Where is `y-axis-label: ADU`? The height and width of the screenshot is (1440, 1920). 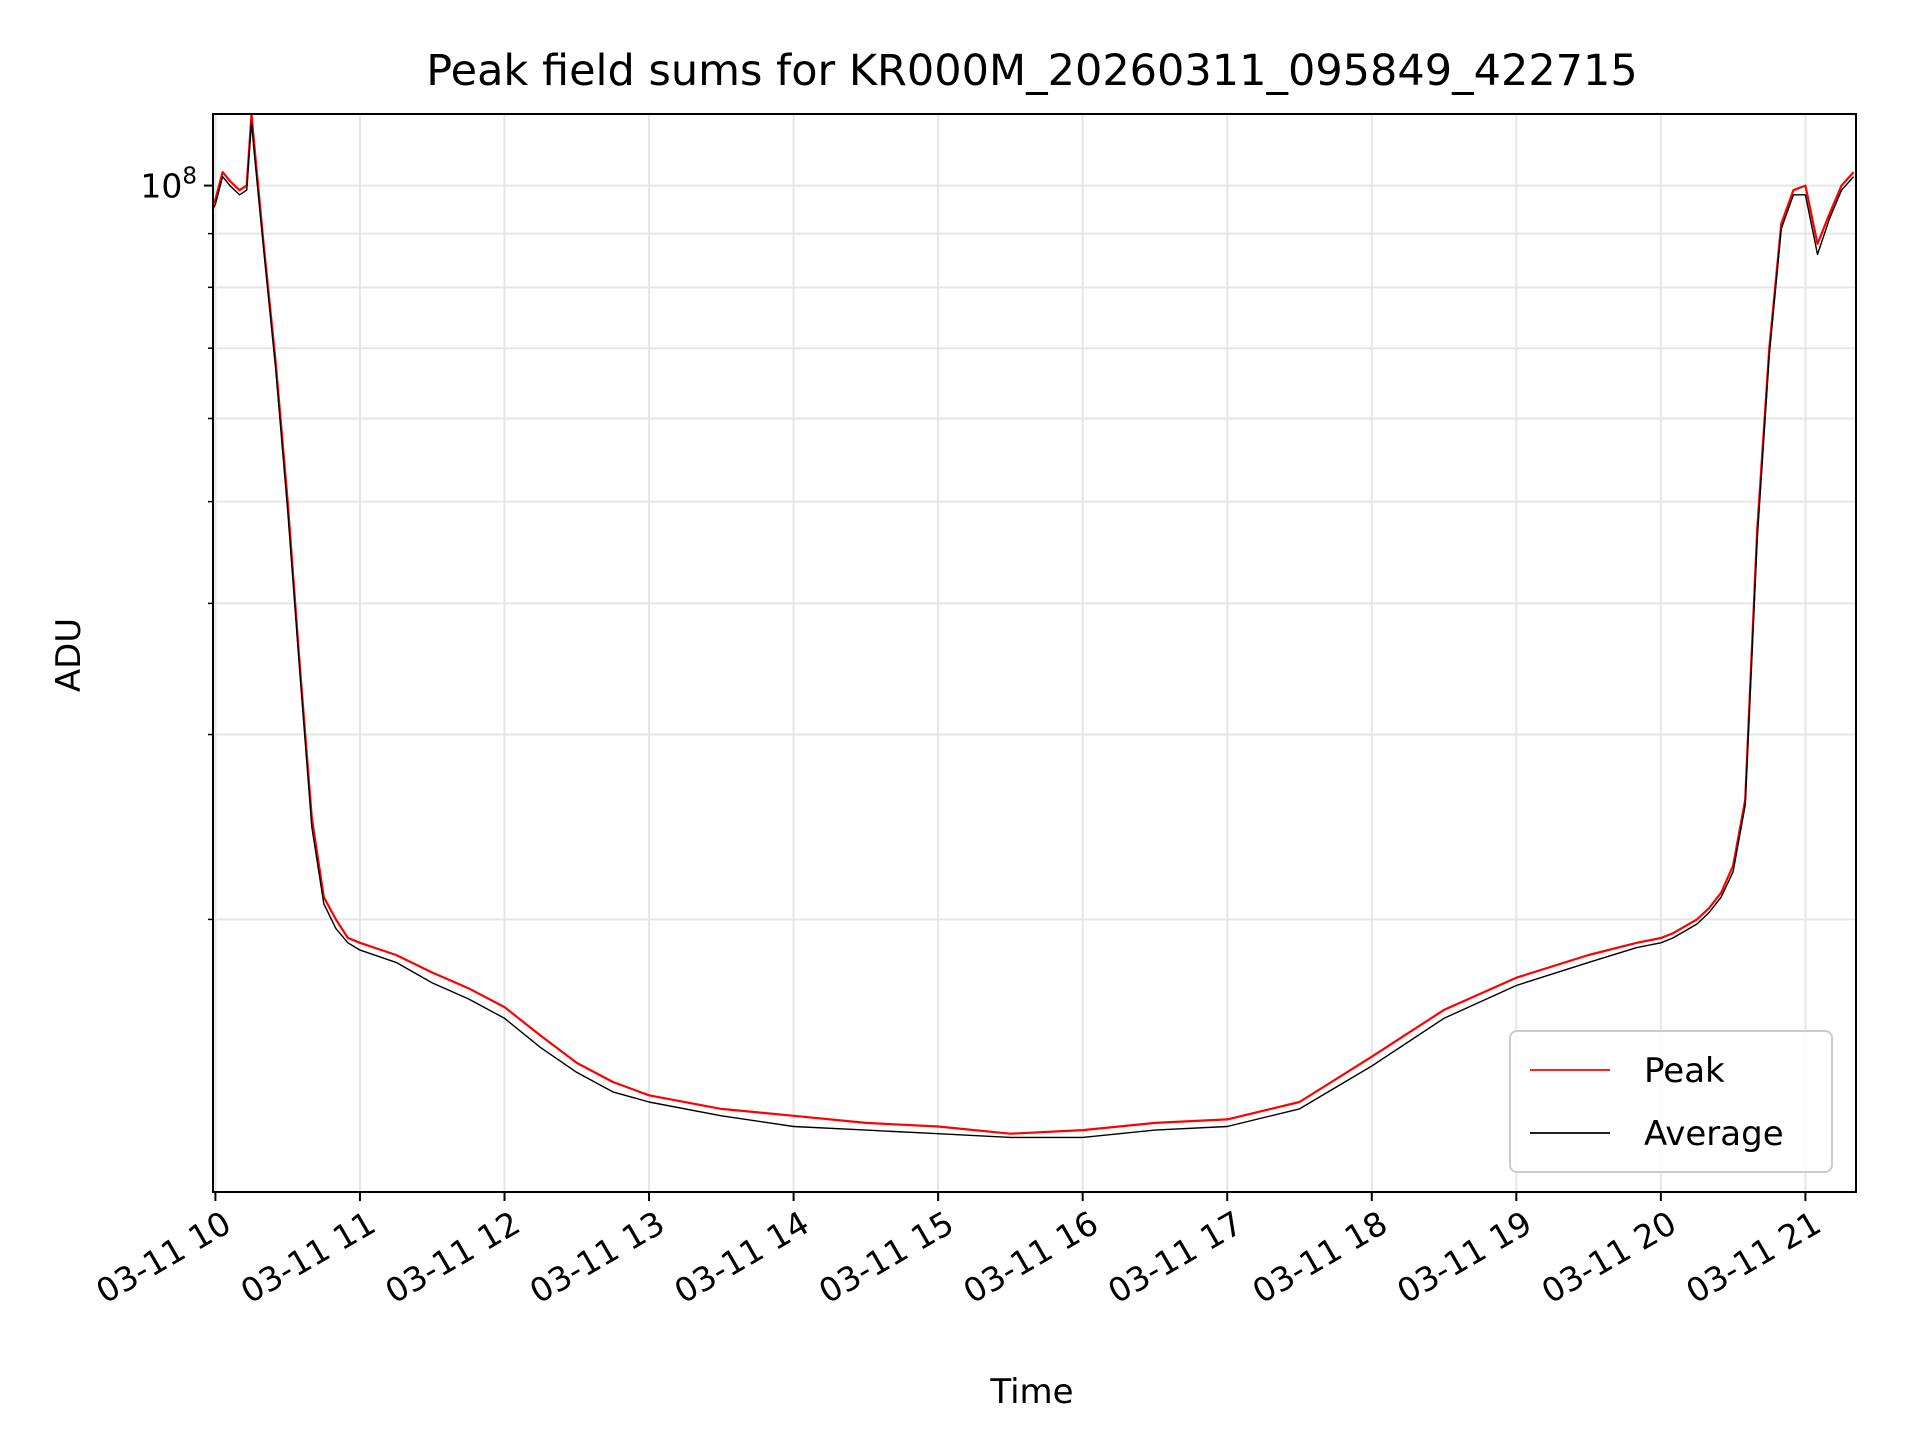 y-axis-label: ADU is located at coordinates (69, 655).